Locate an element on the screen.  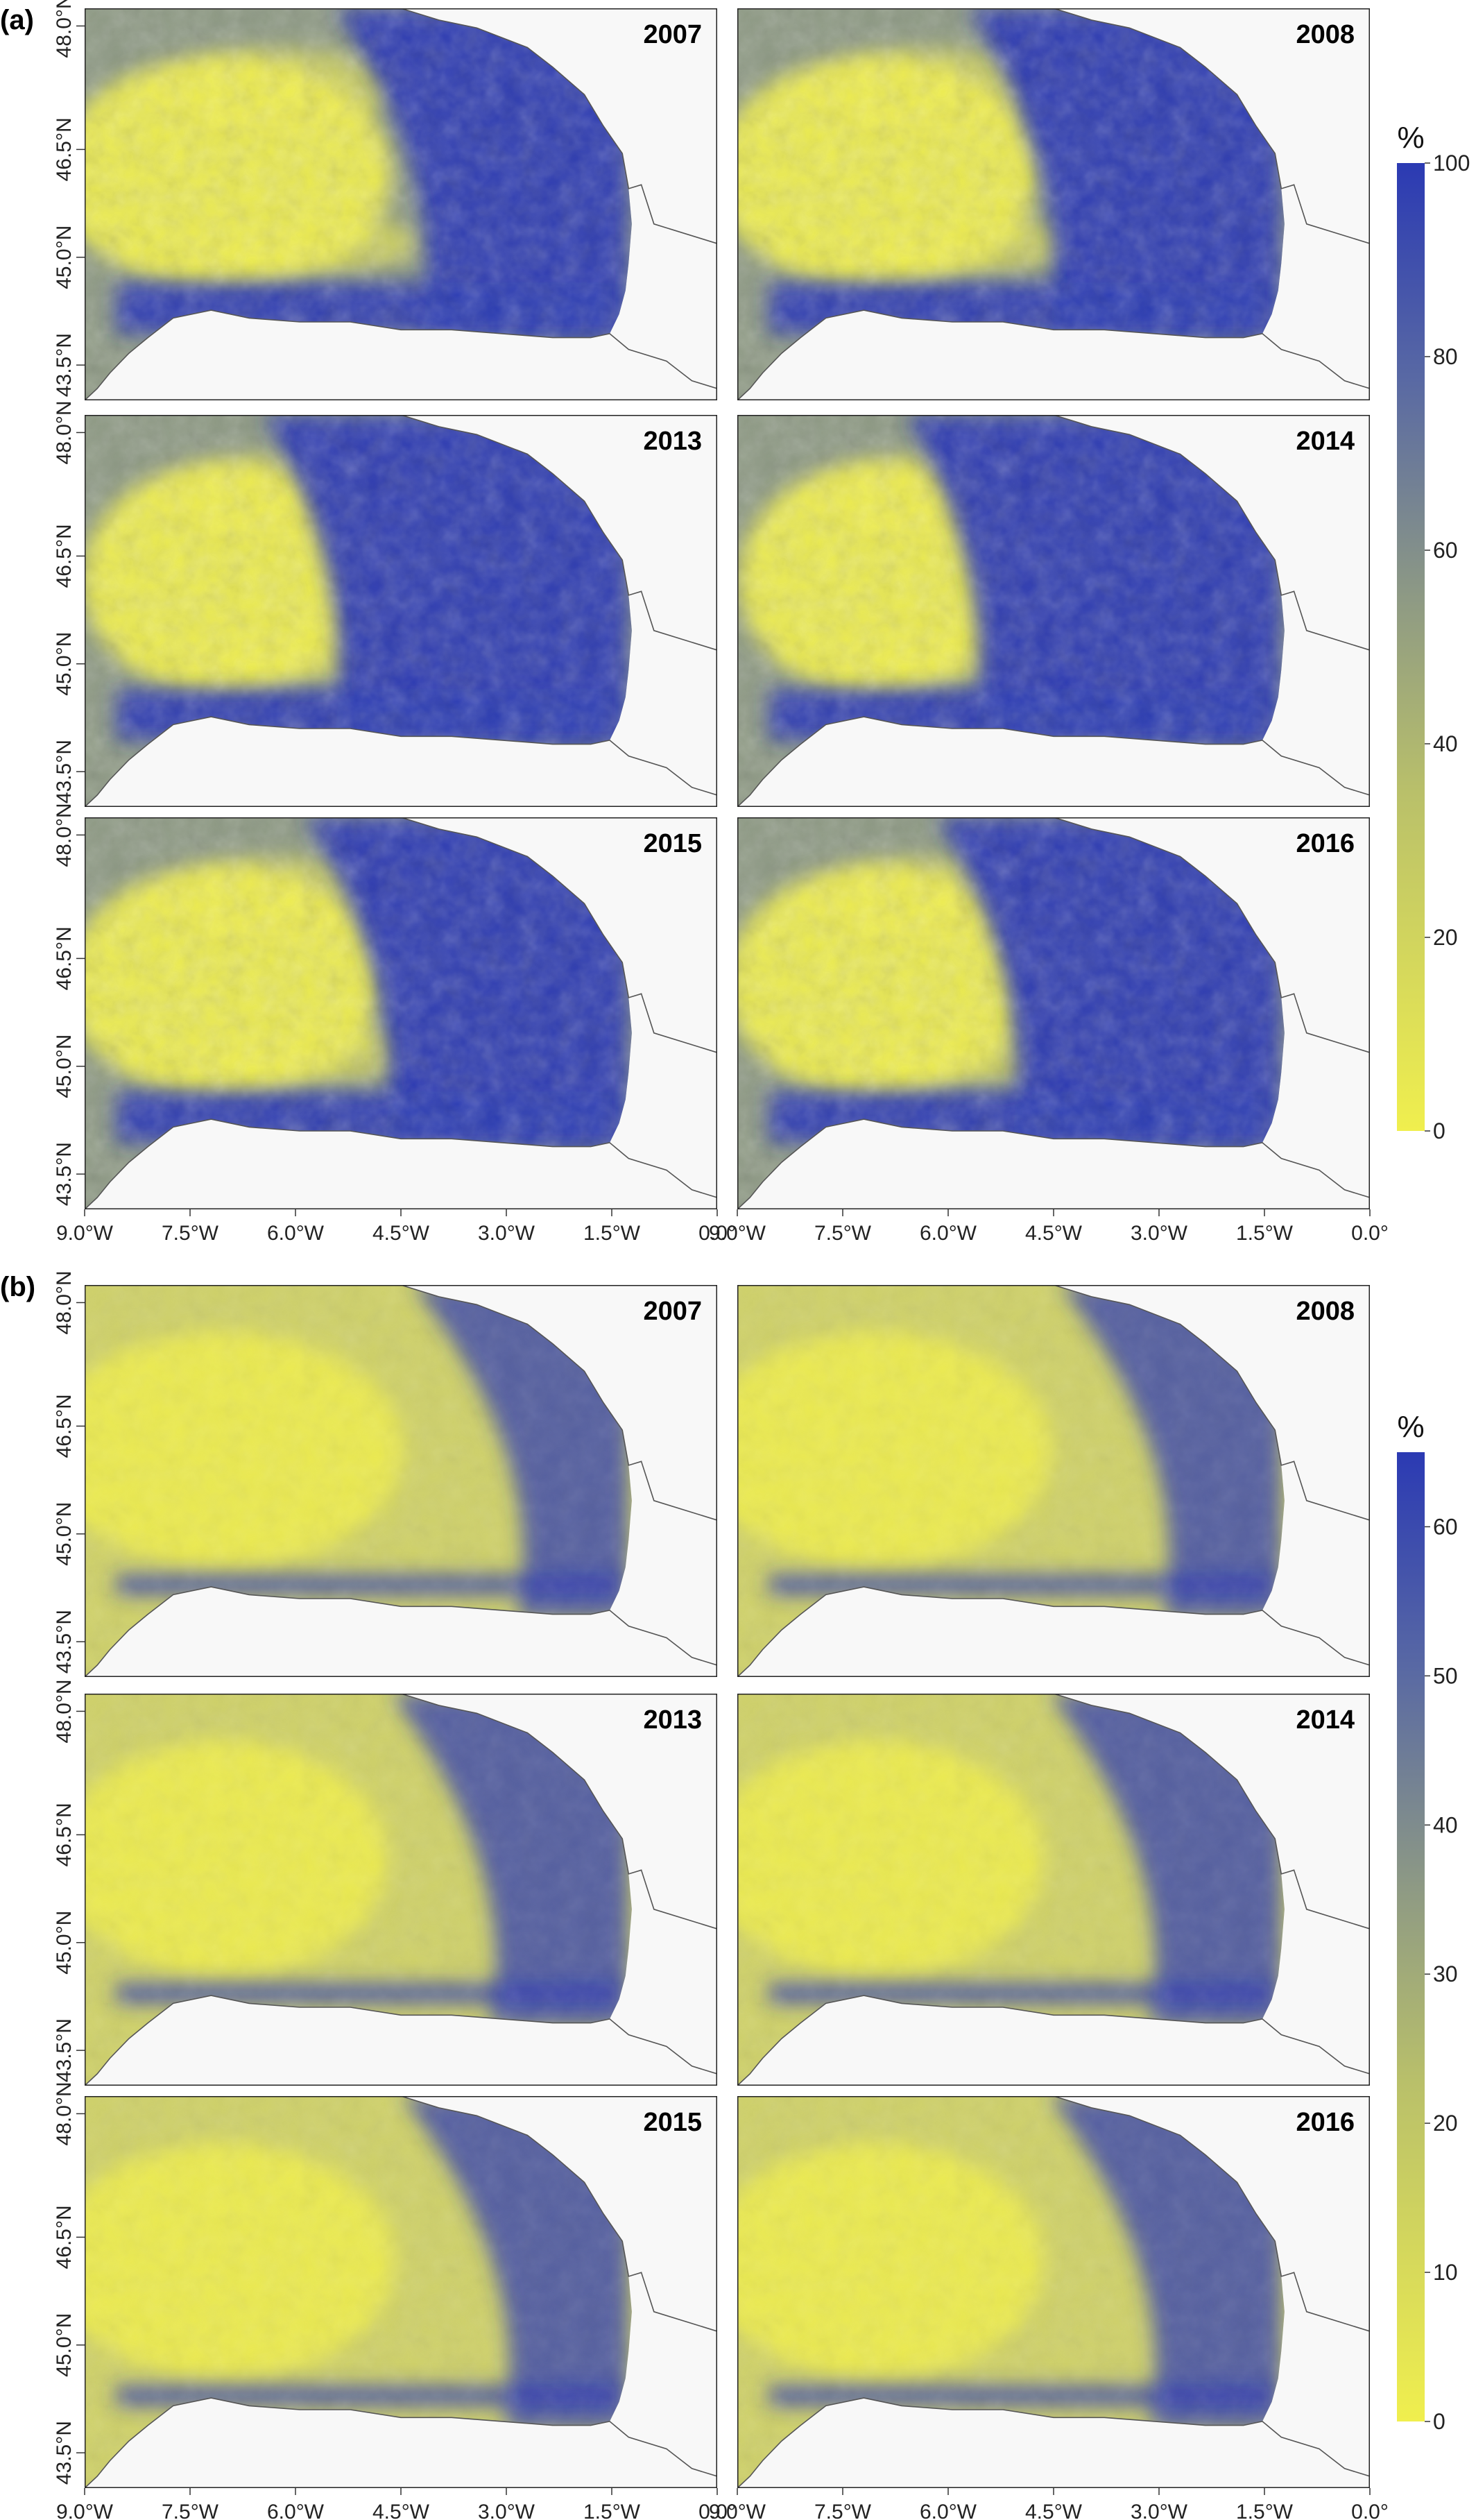
map-panel-a-2015: 2015 is located at coordinates (401, 1013).